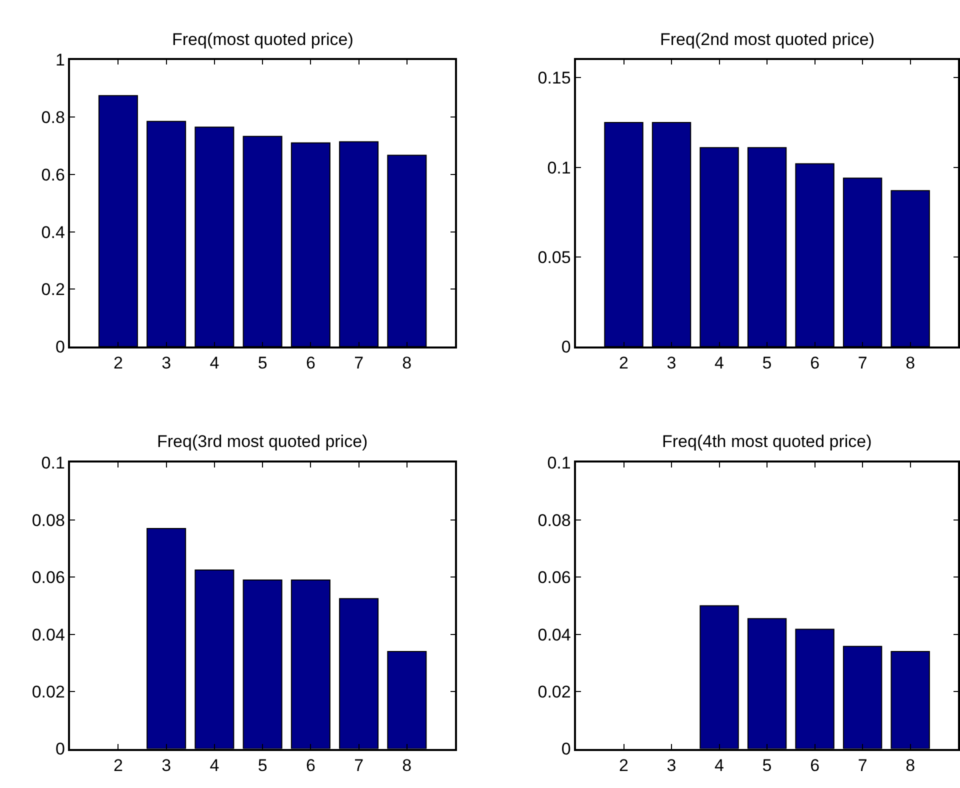  What do you see at coordinates (554, 78) in the screenshot?
I see `y-tick-label: 0.15` at bounding box center [554, 78].